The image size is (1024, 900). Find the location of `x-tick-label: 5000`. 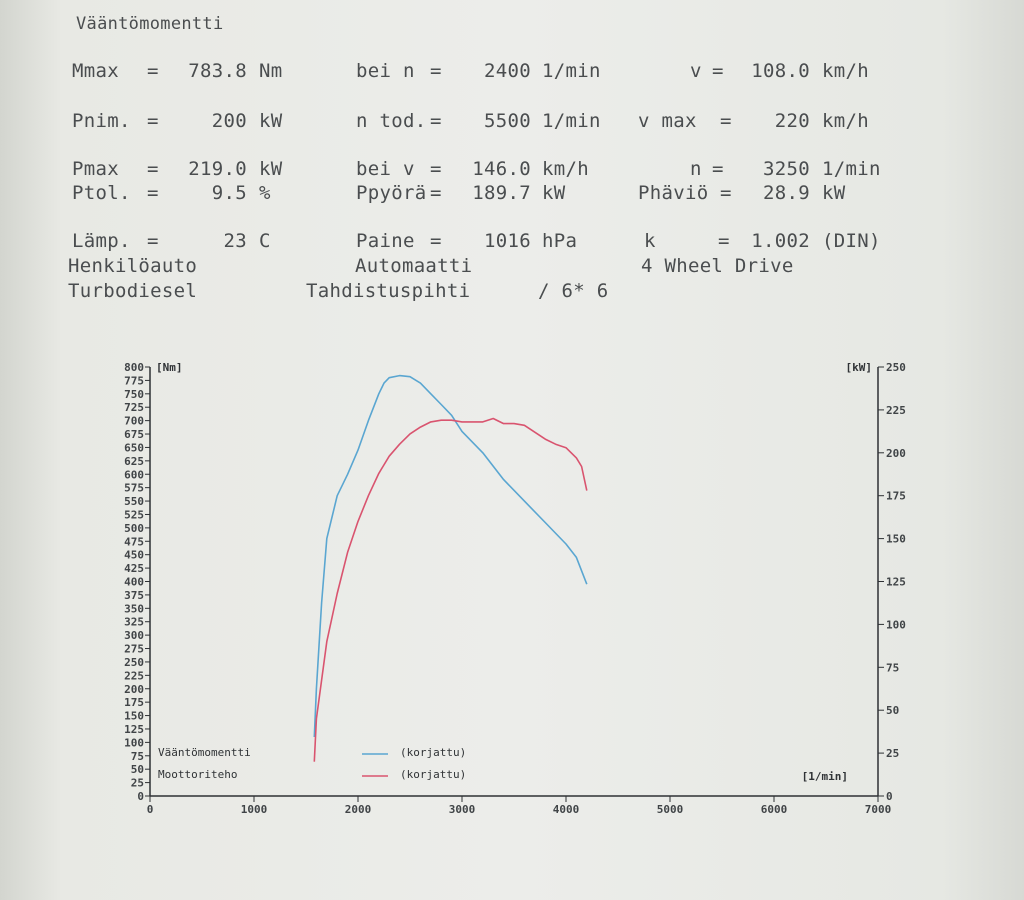

x-tick-label: 5000 is located at coordinates (670, 809).